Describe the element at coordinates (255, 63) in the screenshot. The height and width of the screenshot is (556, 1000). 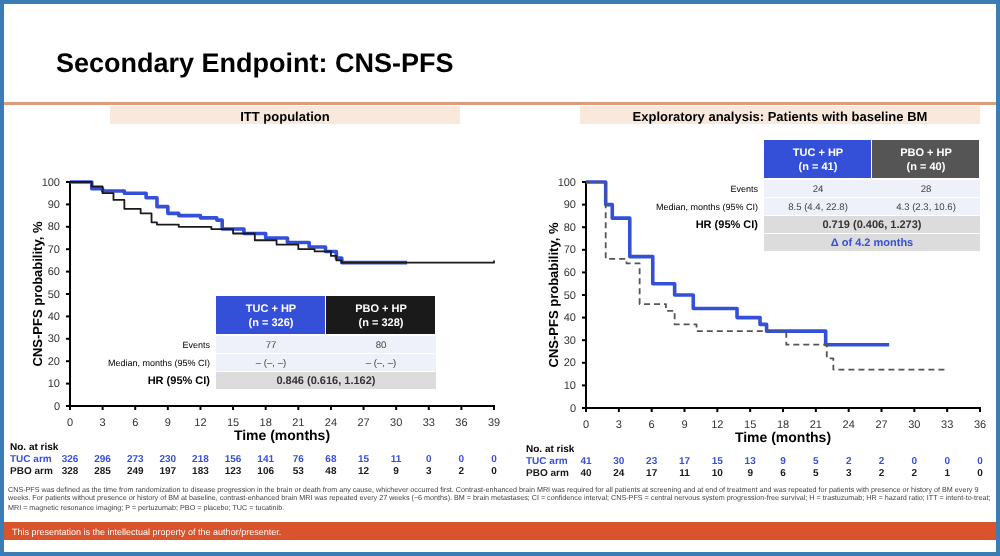
I see `chart-title: Secondary Endpoint: CNS-PFS` at that location.